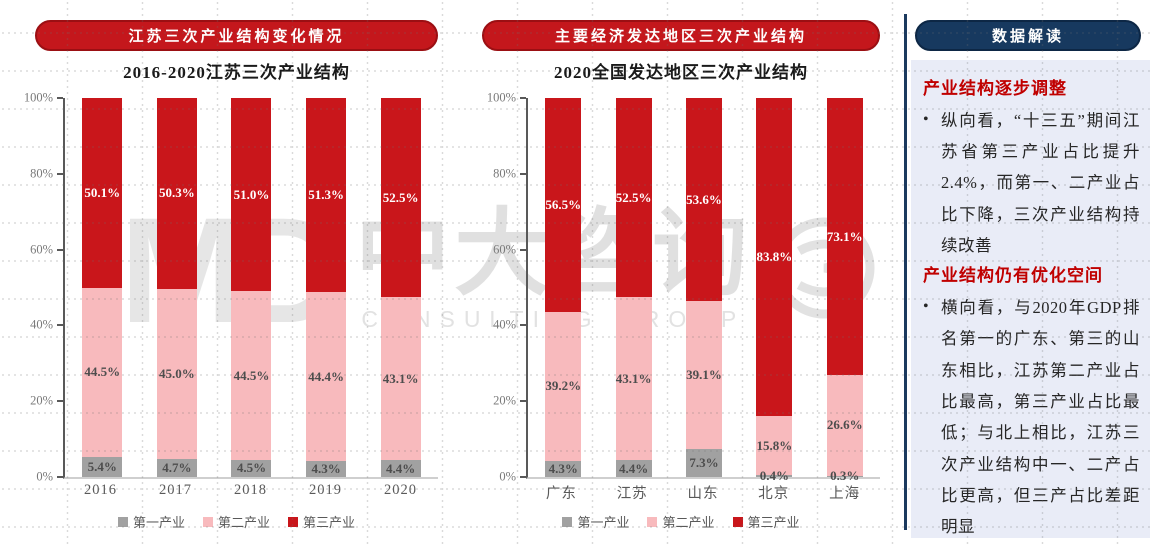  I want to click on bar-segment-第一产业: 4.4%, so click(633, 468).